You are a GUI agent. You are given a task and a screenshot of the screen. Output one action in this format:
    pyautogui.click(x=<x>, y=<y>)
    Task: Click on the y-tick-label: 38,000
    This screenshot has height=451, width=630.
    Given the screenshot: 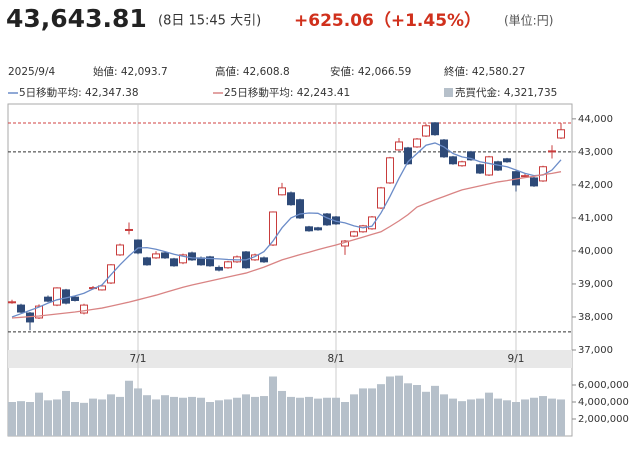 What is the action you would take?
    pyautogui.click(x=595, y=317)
    